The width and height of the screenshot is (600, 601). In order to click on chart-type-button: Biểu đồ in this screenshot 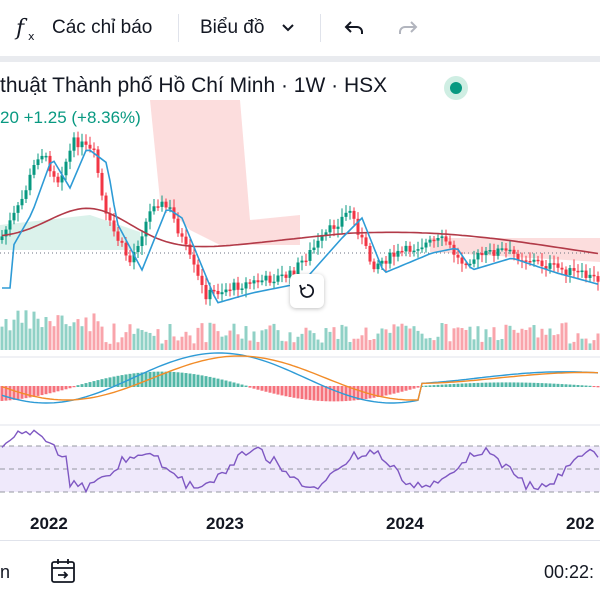, I will do `click(232, 27)`.